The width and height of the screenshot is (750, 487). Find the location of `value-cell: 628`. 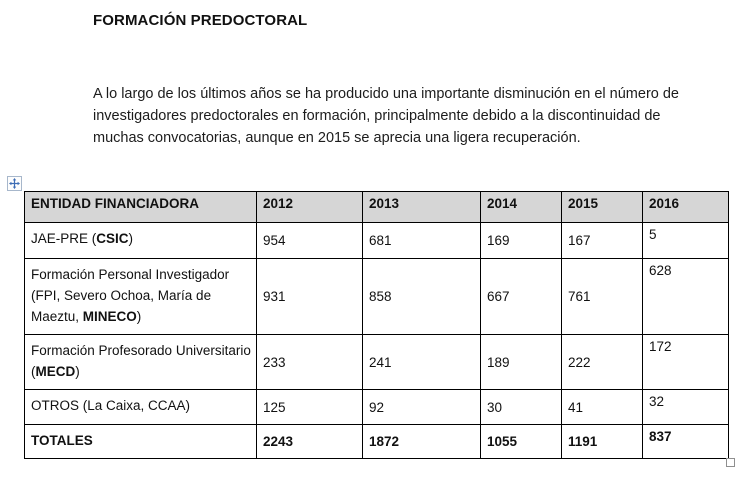

value-cell: 628 is located at coordinates (685, 296).